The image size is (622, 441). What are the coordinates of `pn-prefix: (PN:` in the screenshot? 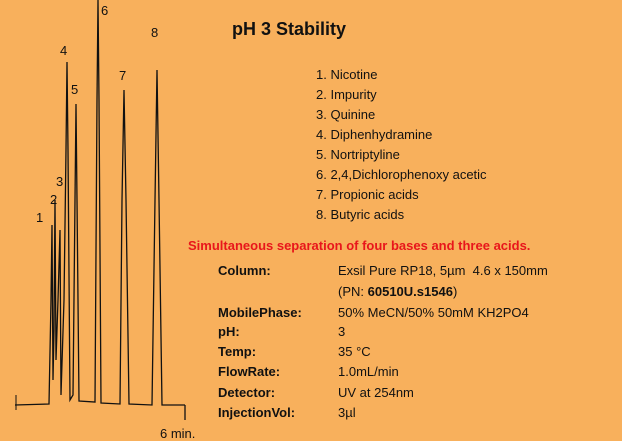 It's located at (353, 291).